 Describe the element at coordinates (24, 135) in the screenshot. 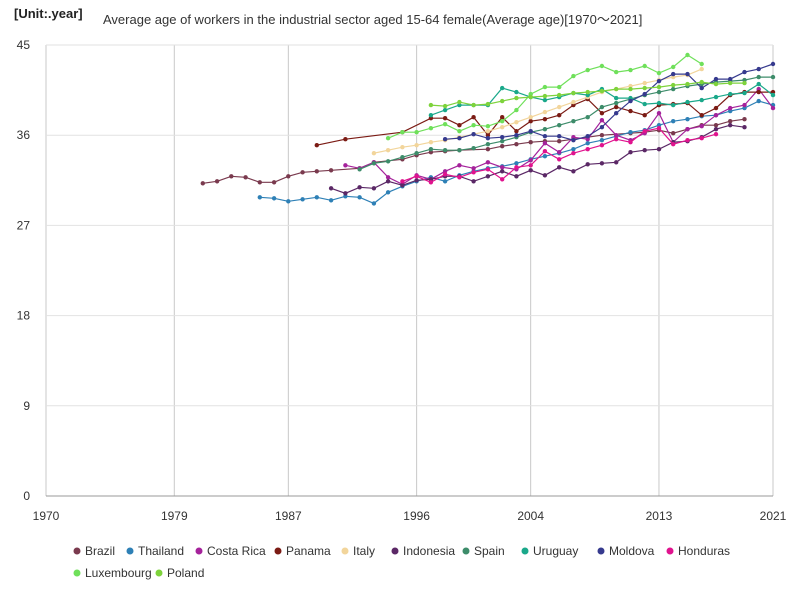

I see `y-tick-label: 36` at that location.